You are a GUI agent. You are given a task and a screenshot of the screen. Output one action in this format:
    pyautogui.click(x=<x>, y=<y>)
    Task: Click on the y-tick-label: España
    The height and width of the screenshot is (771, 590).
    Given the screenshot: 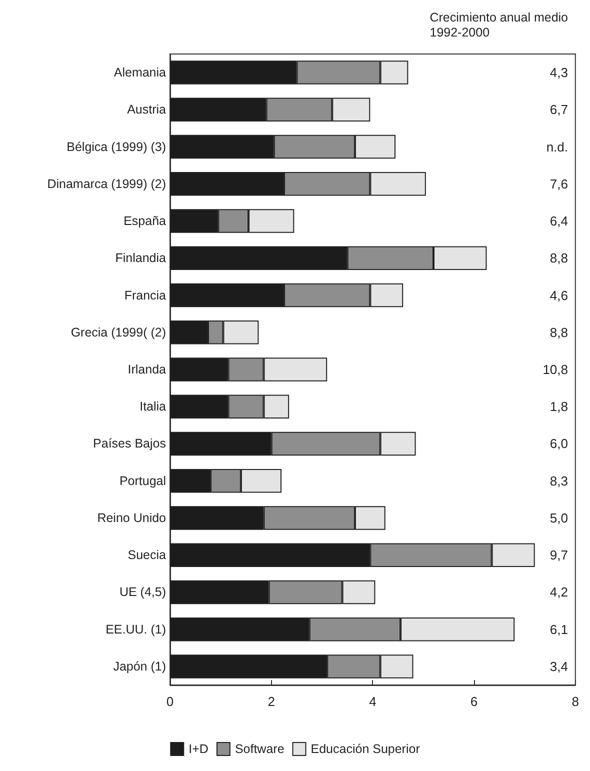 What is the action you would take?
    pyautogui.click(x=145, y=221)
    